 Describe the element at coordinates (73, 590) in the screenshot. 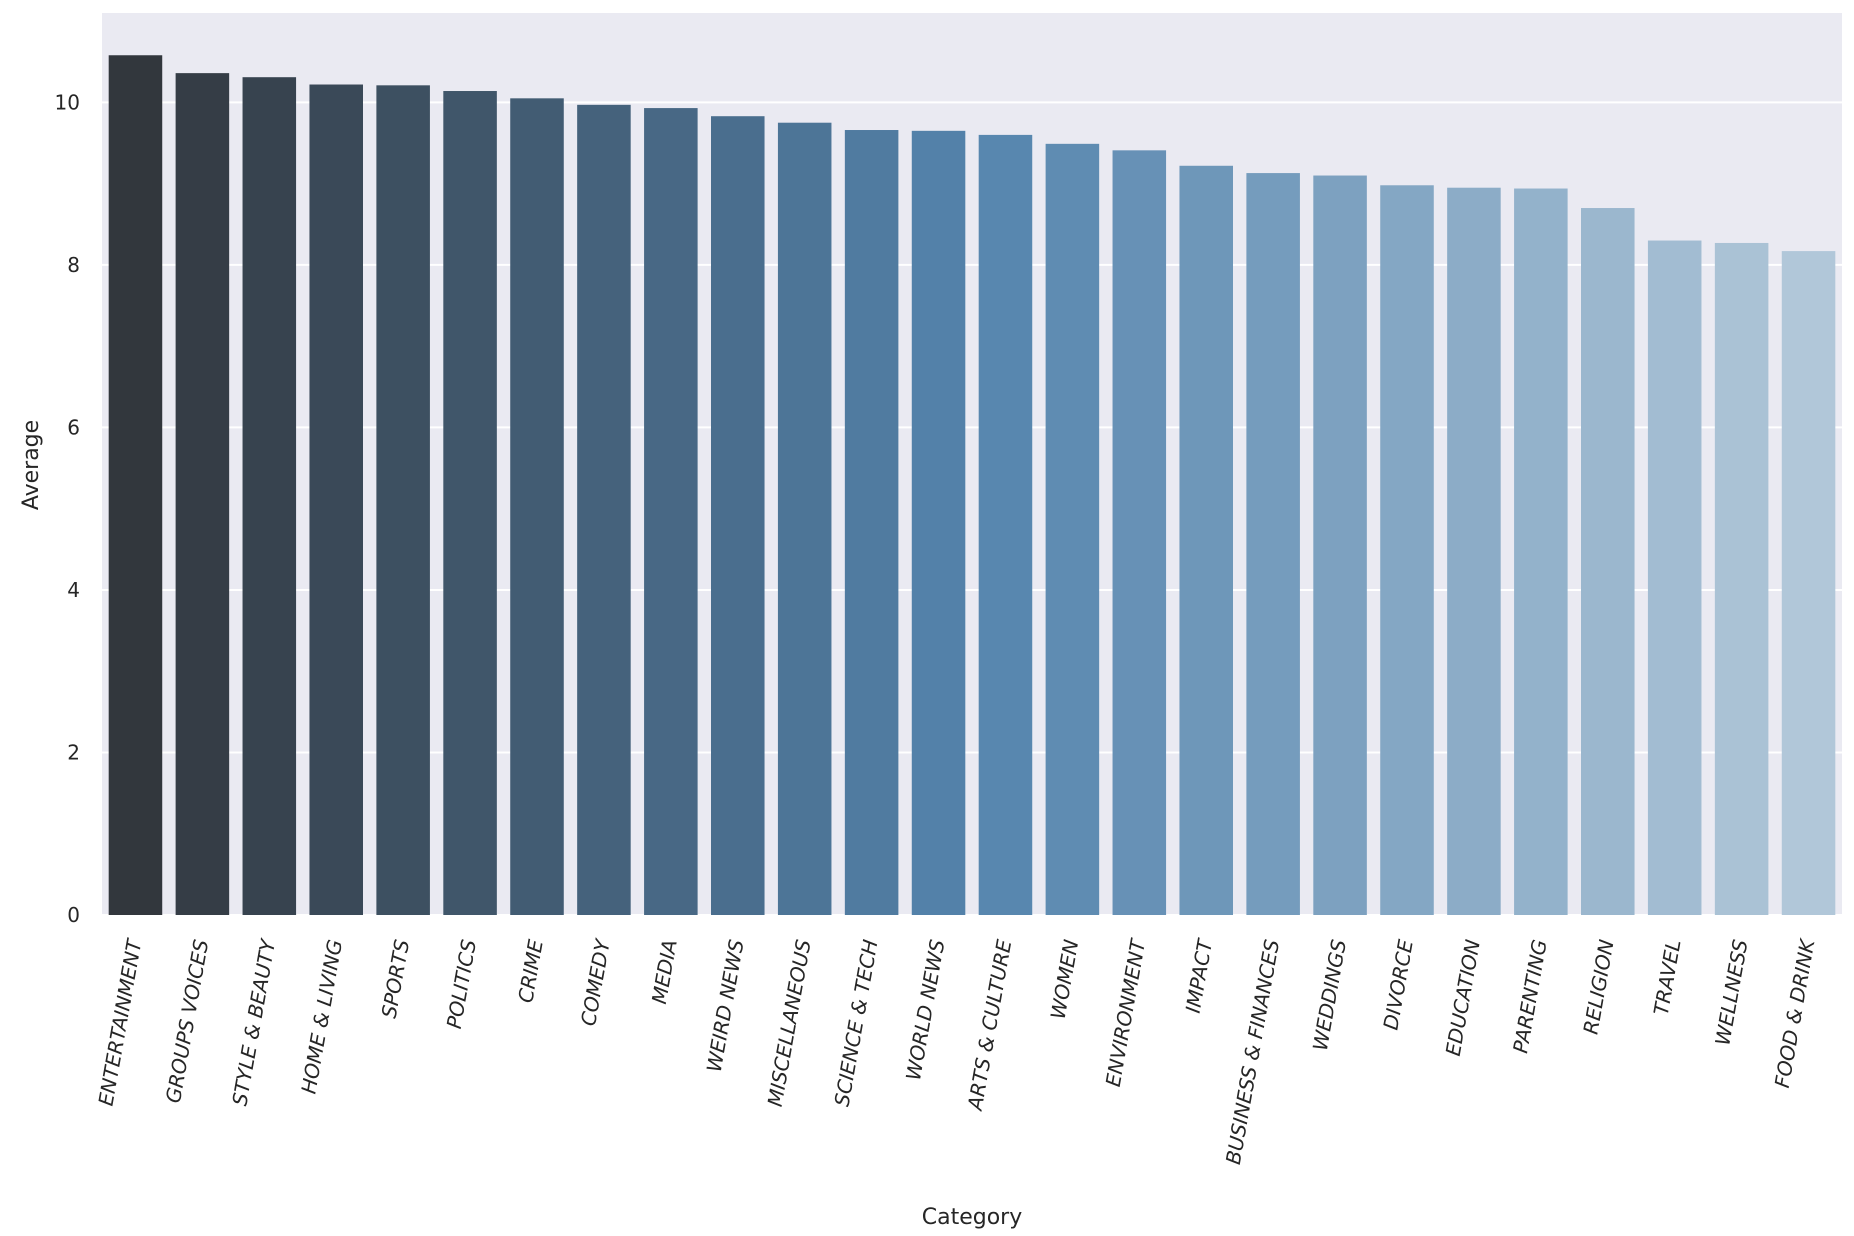

I see `y-tick-label: 4` at that location.